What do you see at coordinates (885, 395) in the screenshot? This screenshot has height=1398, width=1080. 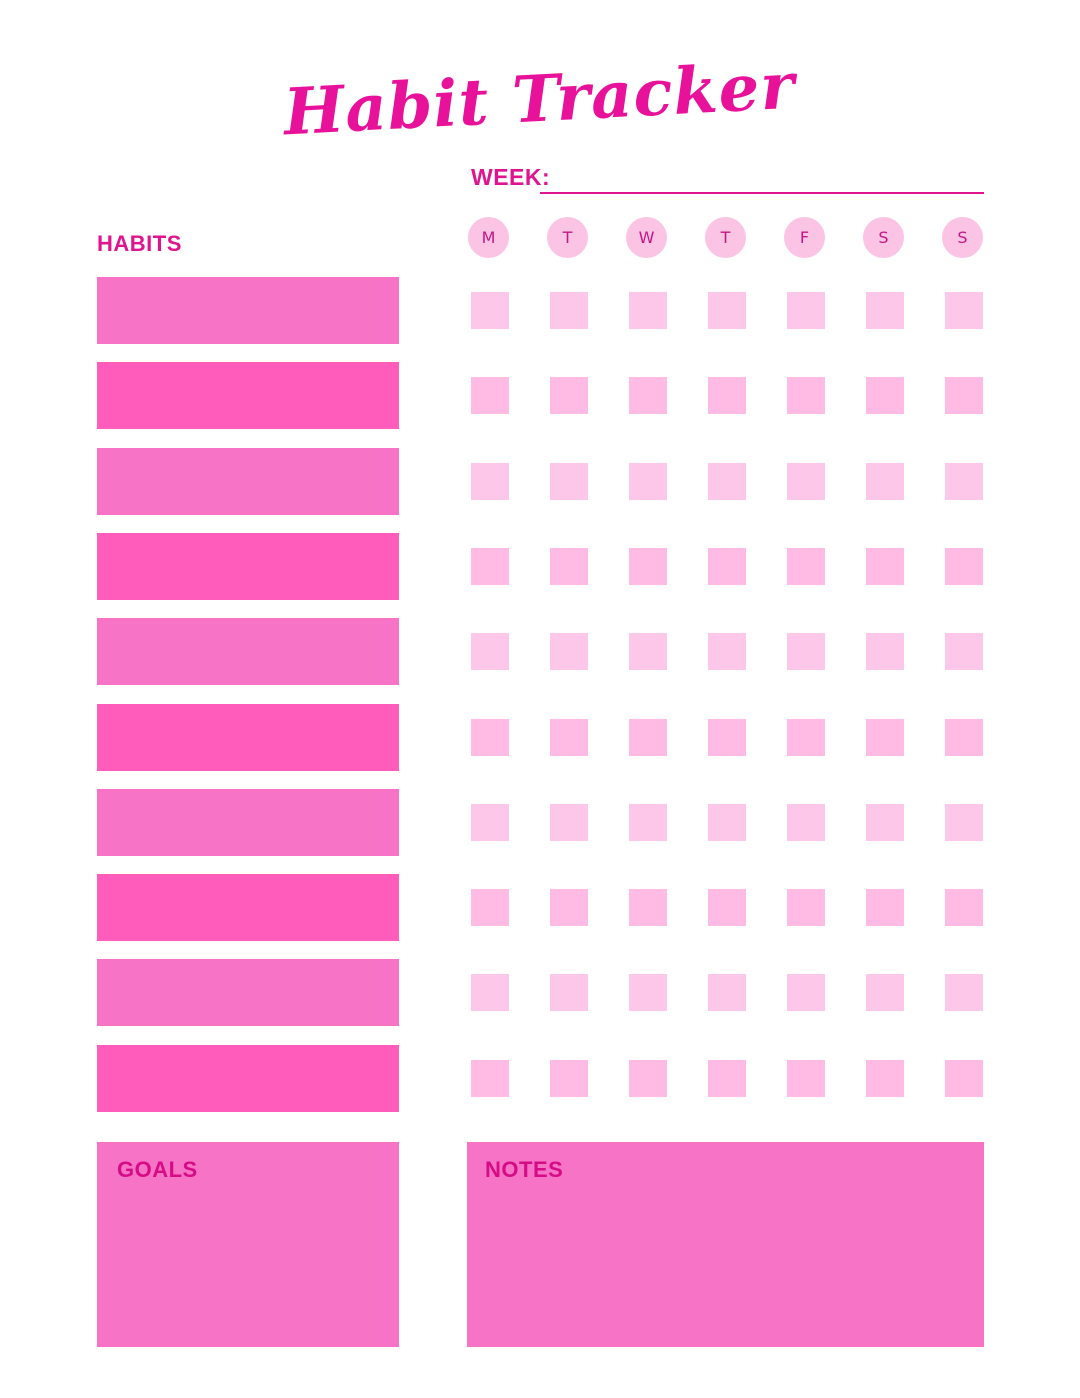 I see `habit-2-day-6-checkbox` at bounding box center [885, 395].